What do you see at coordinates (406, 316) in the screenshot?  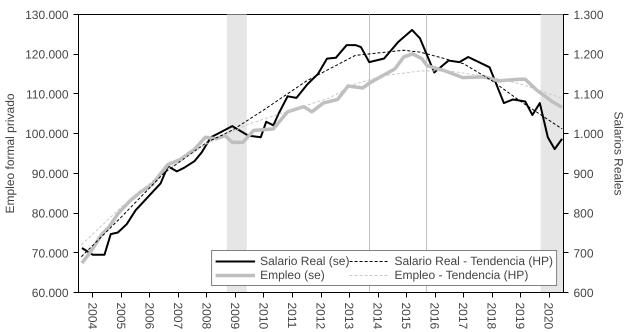 I see `x-tick-label: 2015` at bounding box center [406, 316].